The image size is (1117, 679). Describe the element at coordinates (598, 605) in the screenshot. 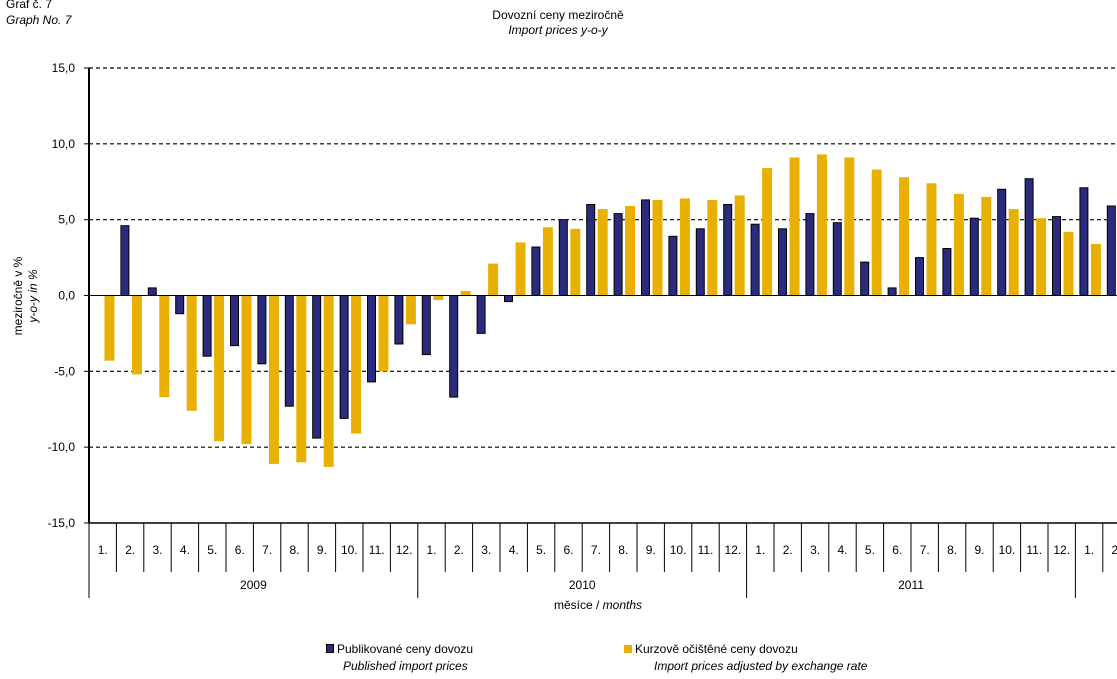

I see `x-axis-title: měsíce / months` at that location.